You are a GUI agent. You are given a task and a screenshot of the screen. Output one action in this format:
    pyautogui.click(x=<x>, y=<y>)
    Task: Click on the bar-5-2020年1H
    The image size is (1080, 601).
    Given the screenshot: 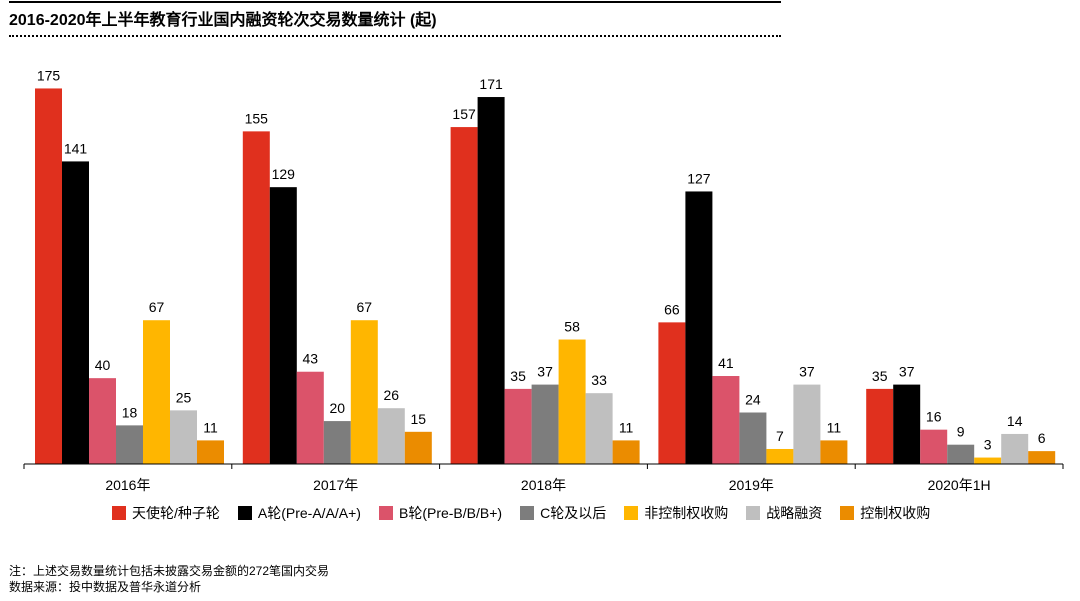 What is the action you would take?
    pyautogui.click(x=988, y=460)
    